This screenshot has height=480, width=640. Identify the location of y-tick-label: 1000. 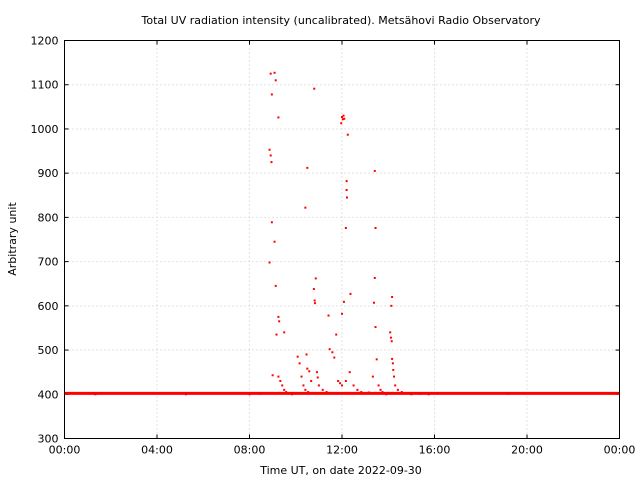
(45, 129).